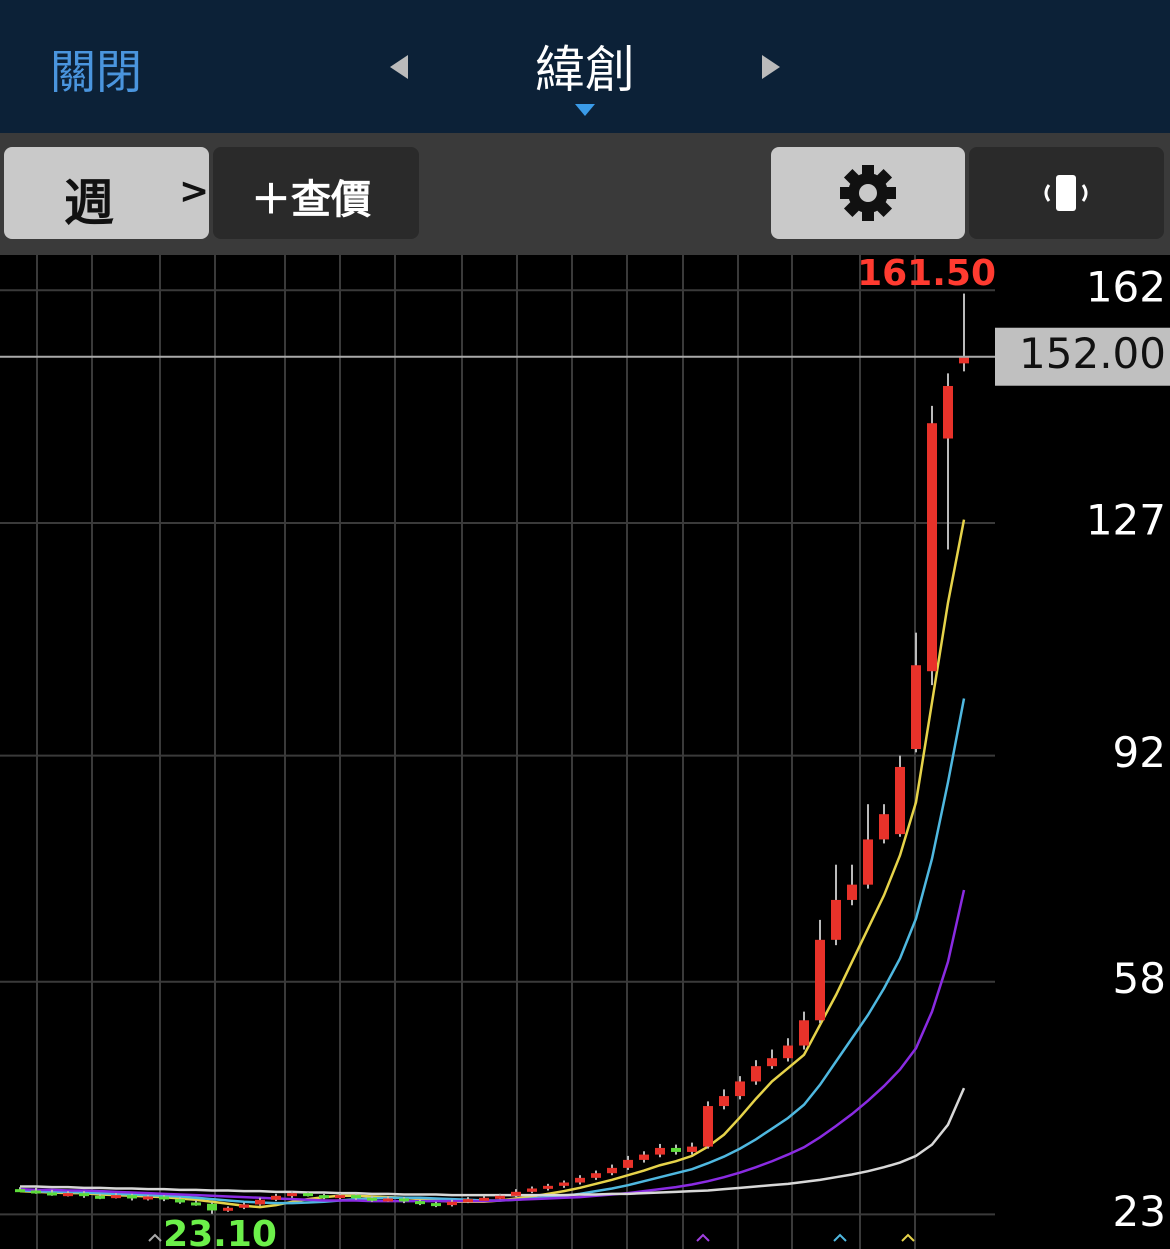  I want to click on extreme-label: 161.50, so click(926, 274).